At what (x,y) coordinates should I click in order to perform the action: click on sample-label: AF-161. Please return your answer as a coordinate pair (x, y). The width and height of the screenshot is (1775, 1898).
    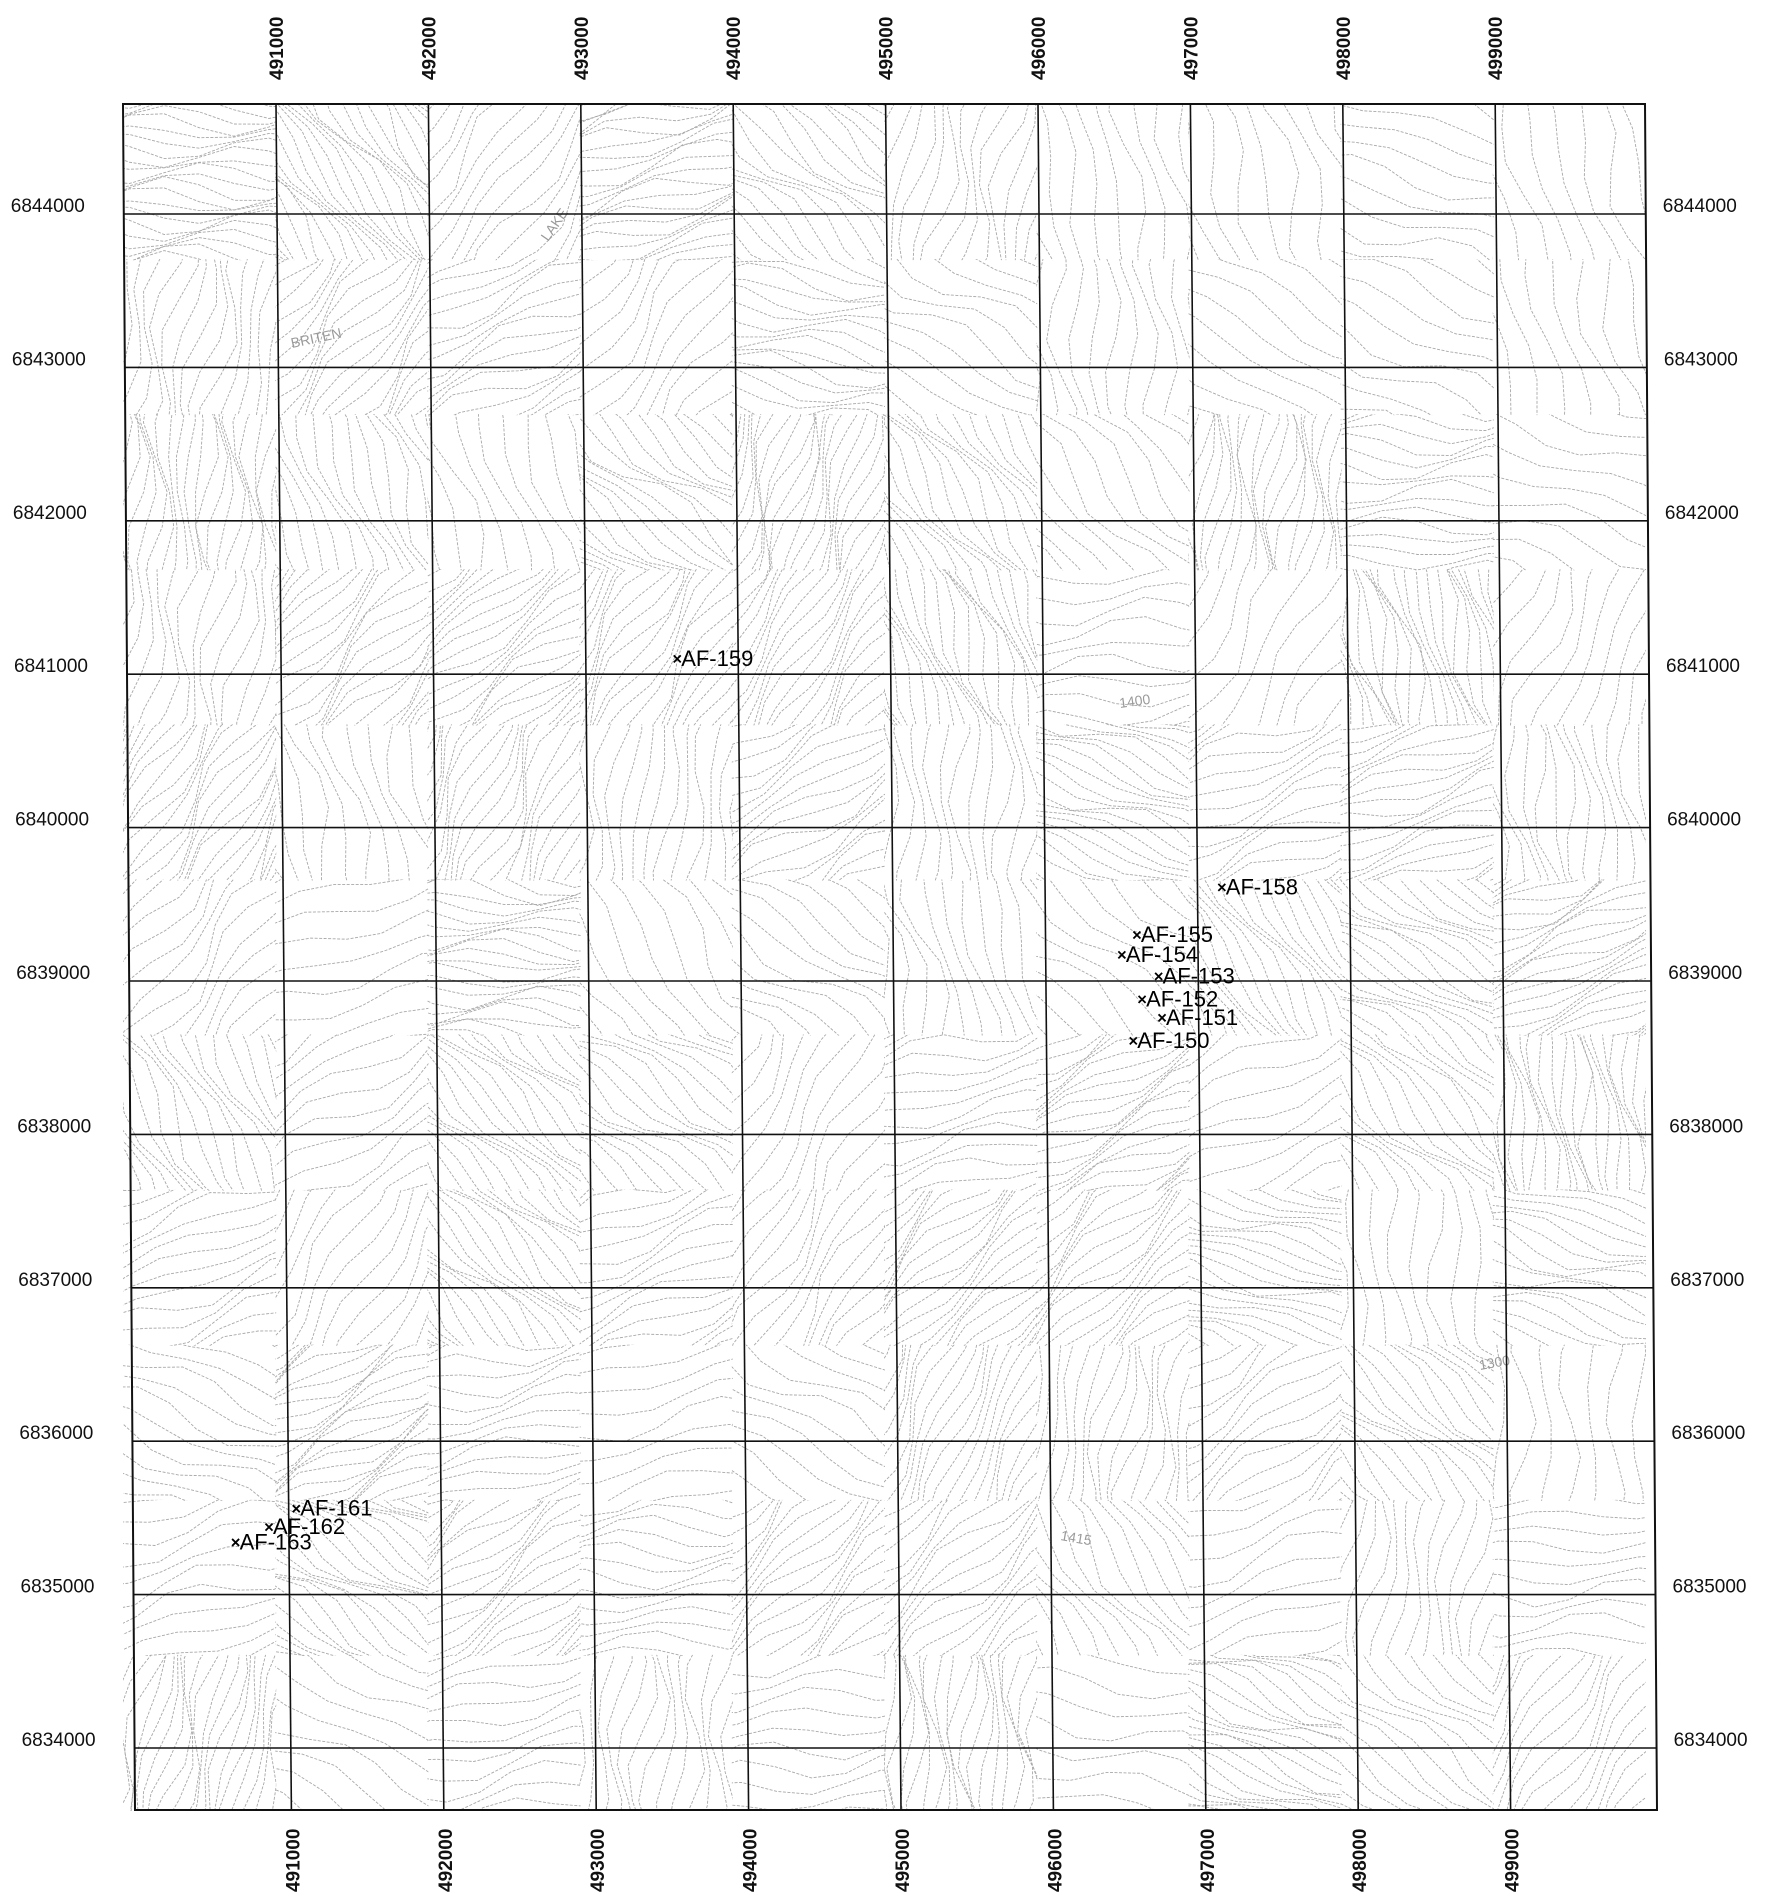
    Looking at the image, I should click on (336, 1508).